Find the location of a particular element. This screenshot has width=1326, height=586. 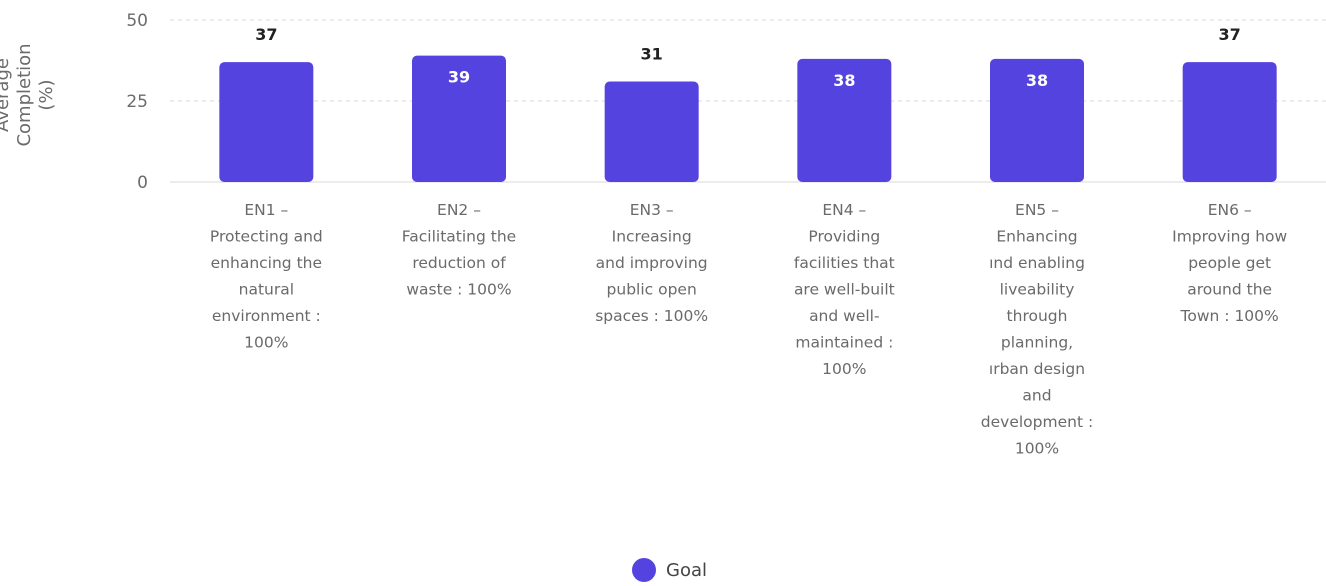

y-tick-label: 25 is located at coordinates (137, 102).